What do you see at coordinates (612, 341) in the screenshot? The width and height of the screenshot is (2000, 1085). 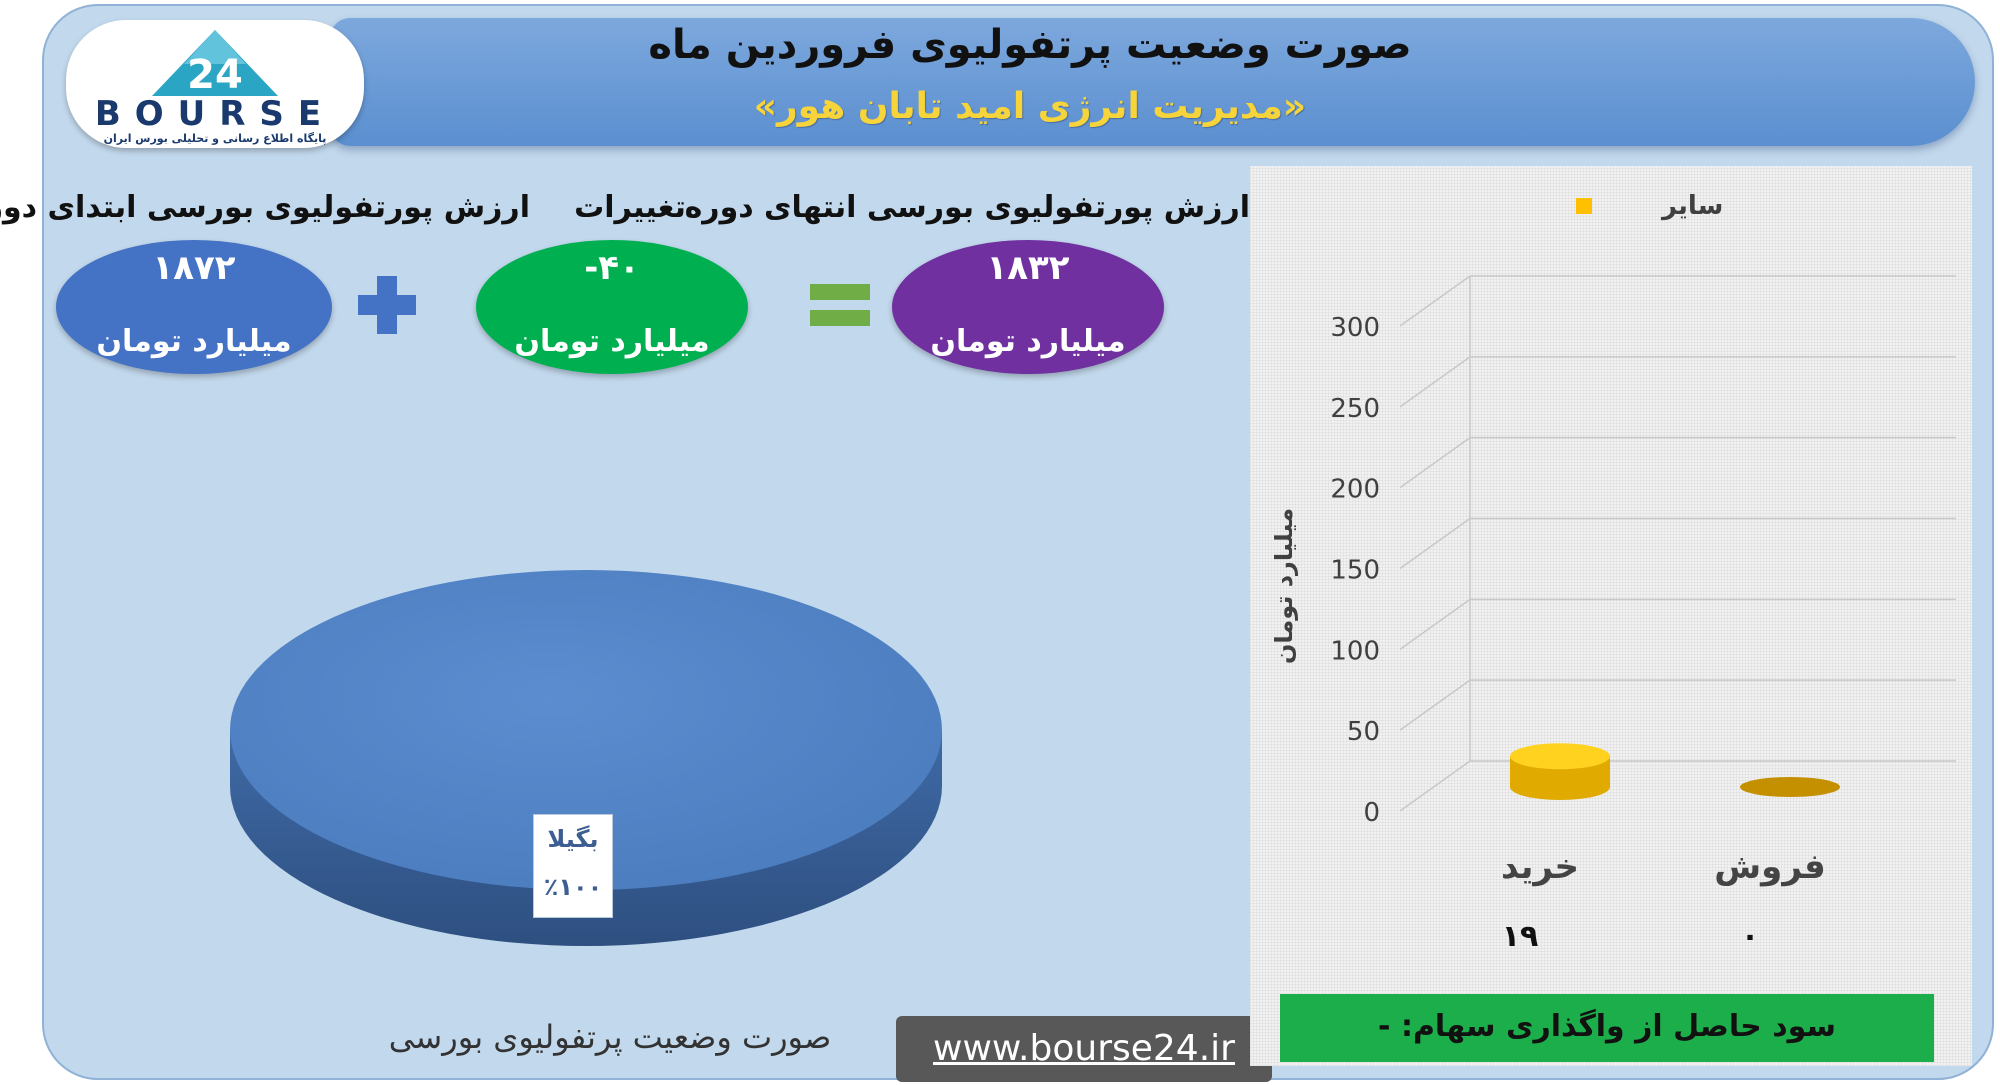 I see `change-unit: میلیارد تومان` at bounding box center [612, 341].